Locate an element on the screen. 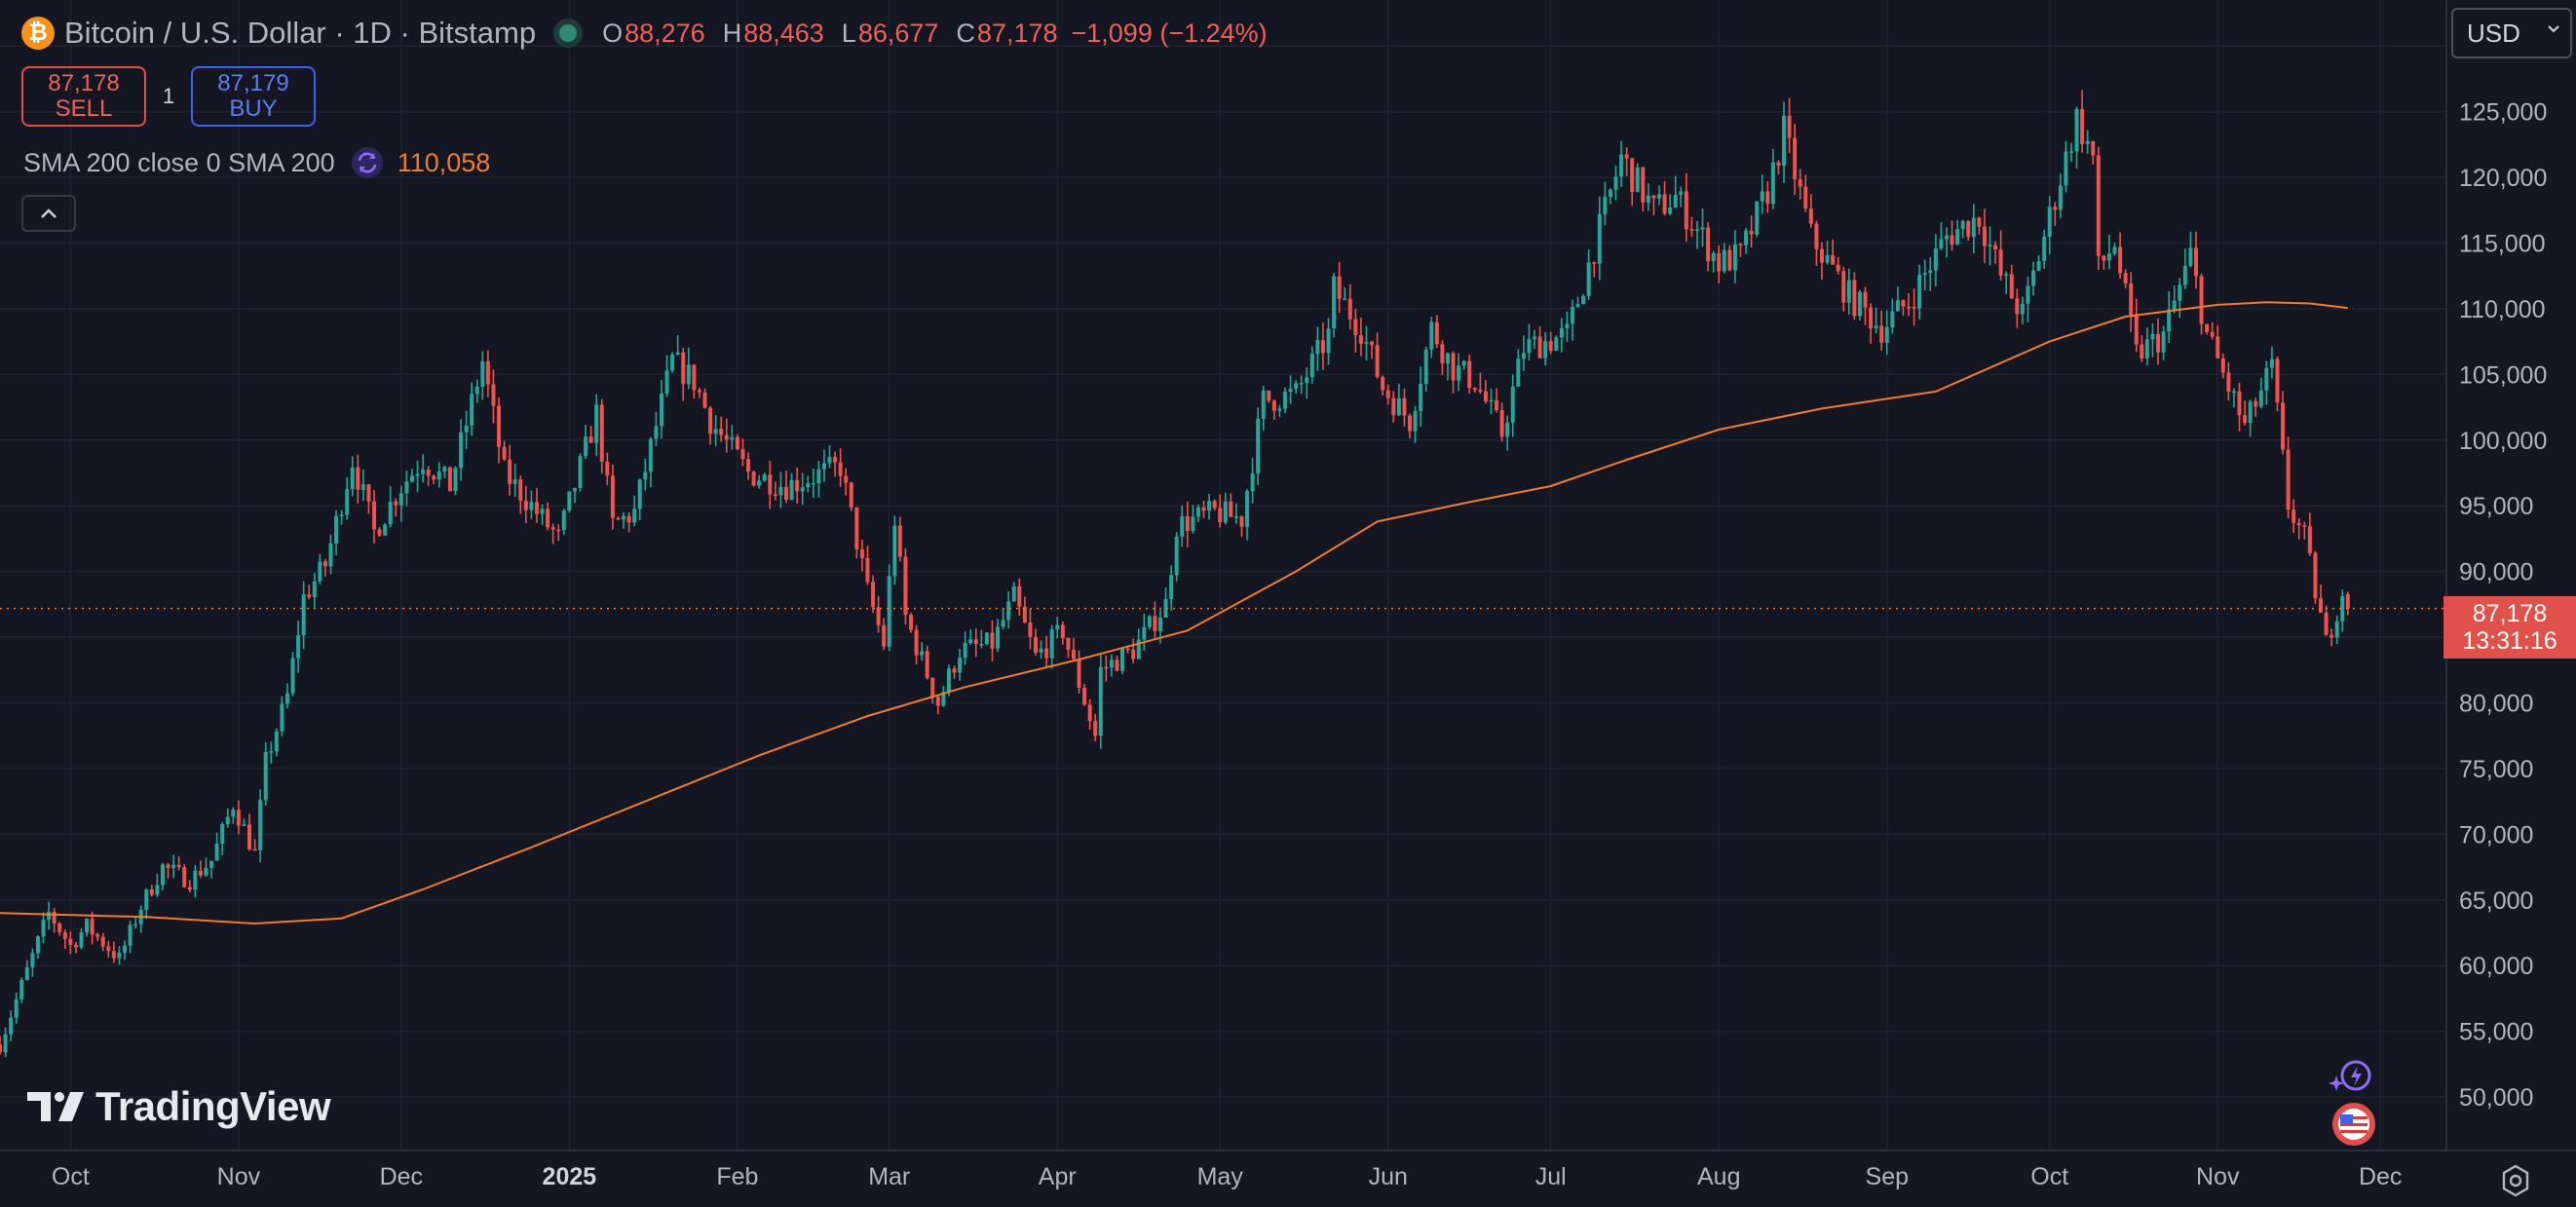 The width and height of the screenshot is (2576, 1207). ohlc-close-key: C is located at coordinates (965, 33).